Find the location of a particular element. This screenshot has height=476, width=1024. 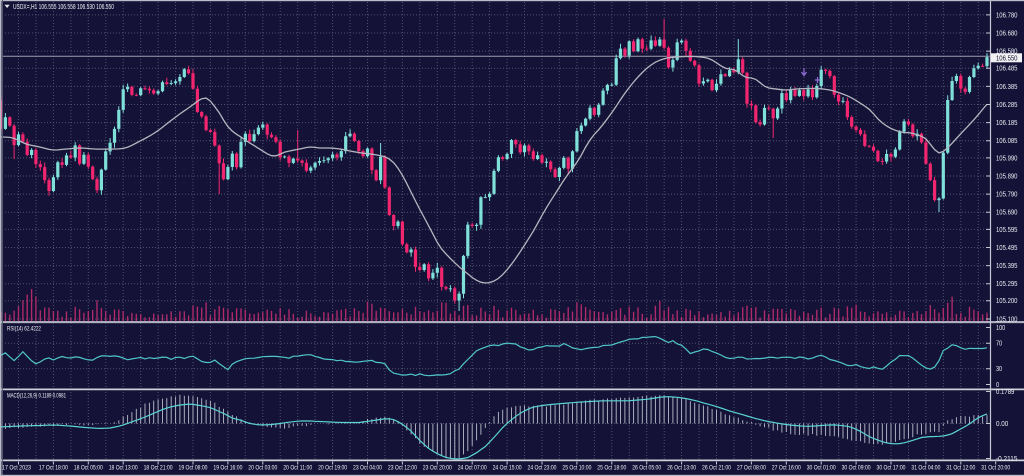

svg-text: 0.1789 is located at coordinates (1005, 392).